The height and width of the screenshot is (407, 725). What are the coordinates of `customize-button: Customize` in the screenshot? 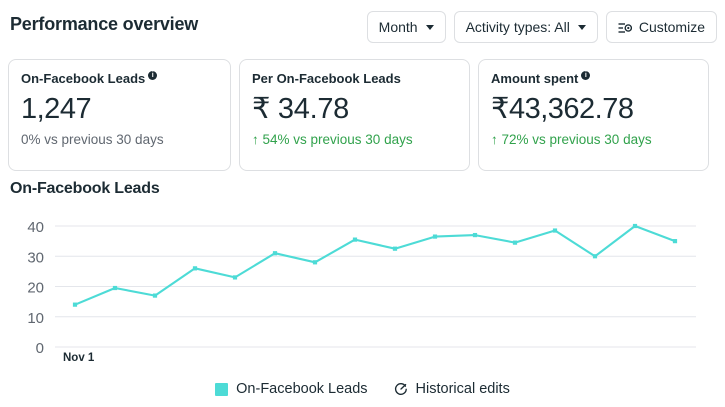 It's located at (661, 27).